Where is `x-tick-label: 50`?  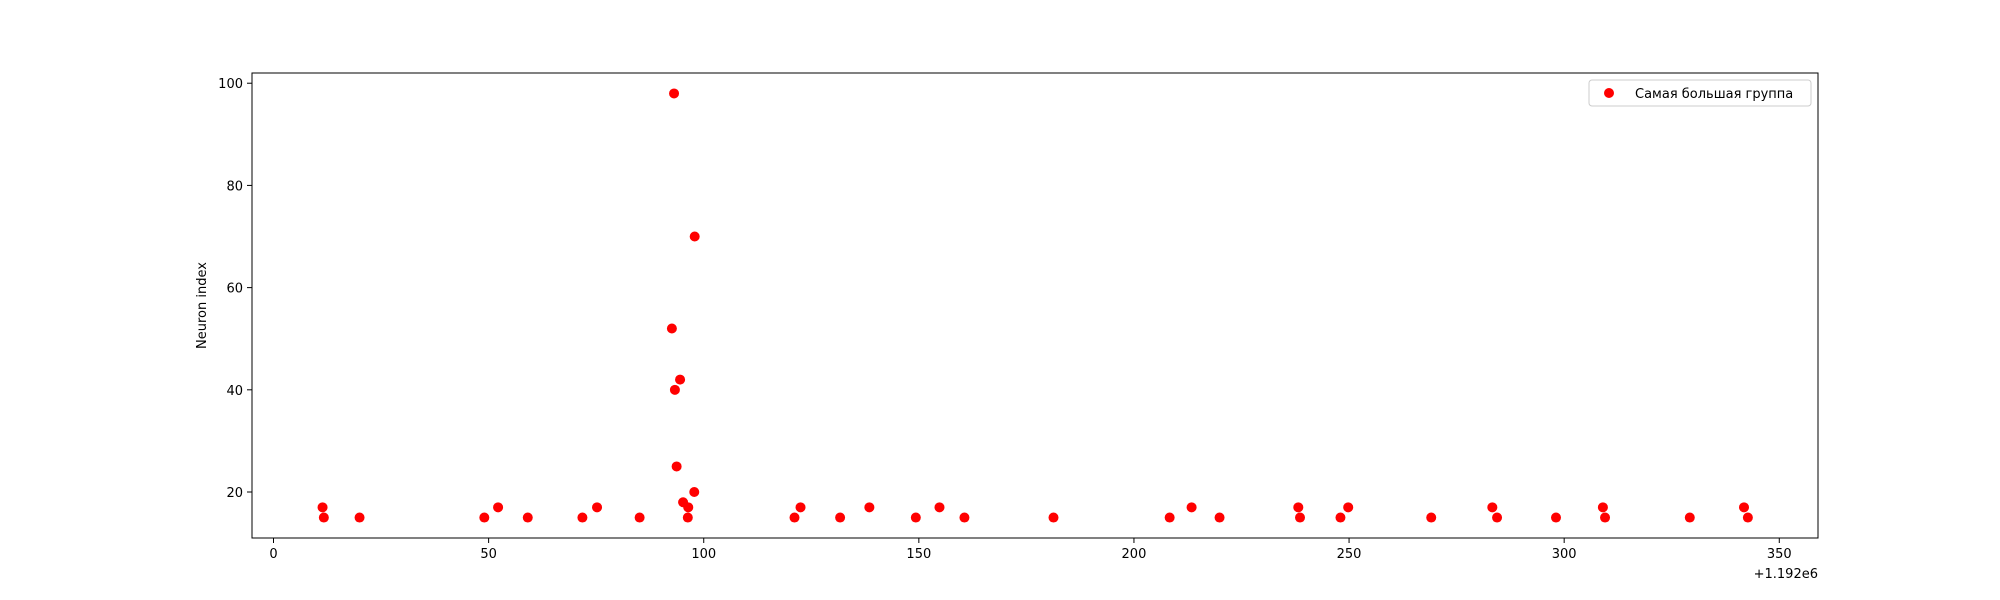
x-tick-label: 50 is located at coordinates (488, 554).